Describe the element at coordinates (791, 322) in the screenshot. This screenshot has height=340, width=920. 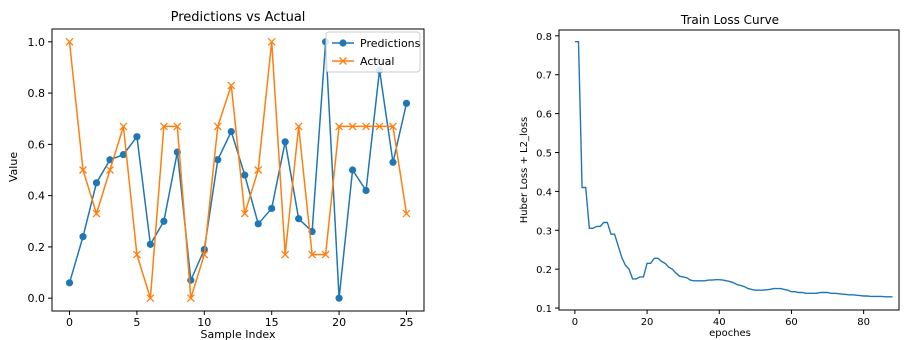
I see `x-tick-label: 60` at that location.